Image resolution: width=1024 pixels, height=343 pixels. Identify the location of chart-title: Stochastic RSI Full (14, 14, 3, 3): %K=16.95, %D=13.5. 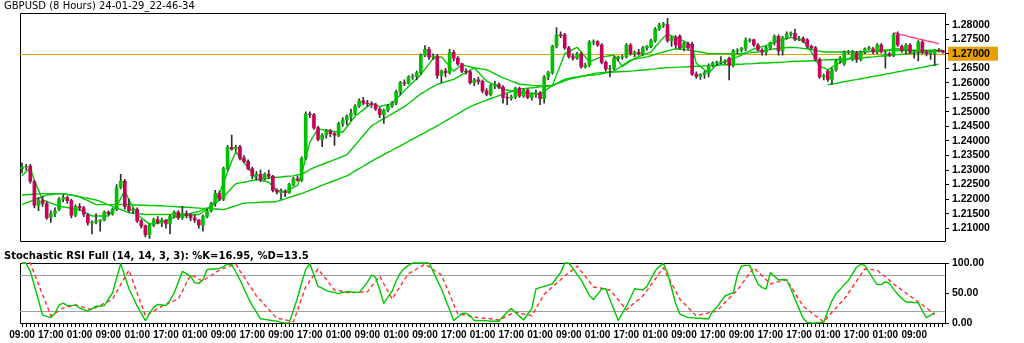
(156, 256).